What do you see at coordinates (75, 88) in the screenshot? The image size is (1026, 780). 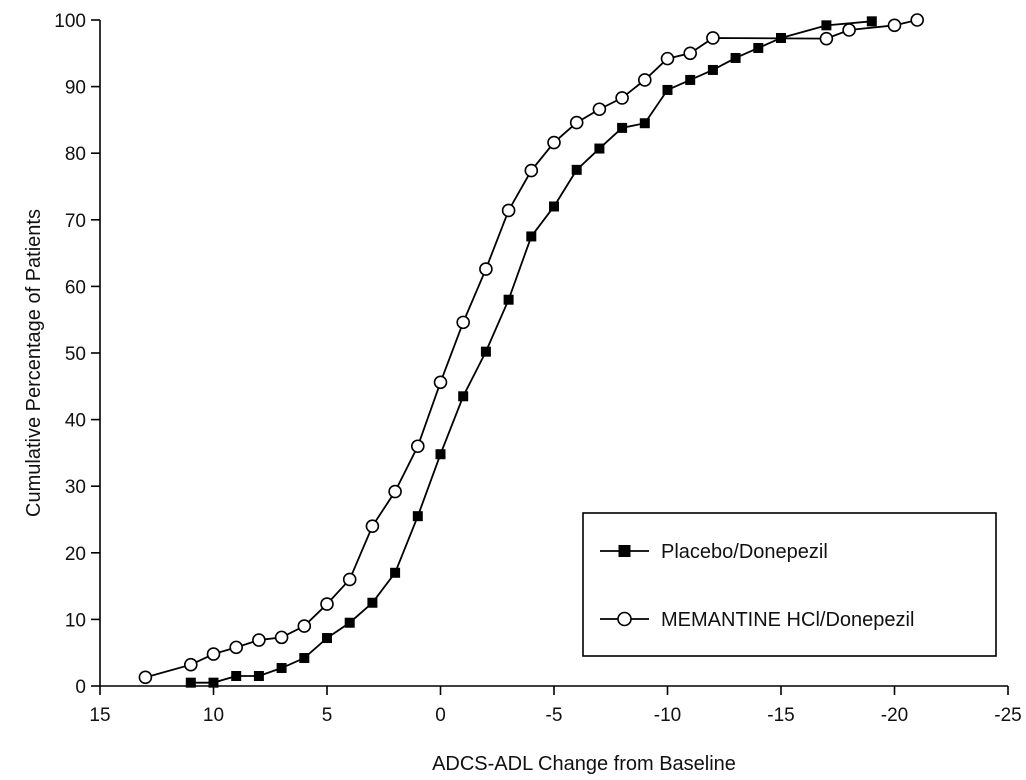 I see `y-tick-label: 90` at bounding box center [75, 88].